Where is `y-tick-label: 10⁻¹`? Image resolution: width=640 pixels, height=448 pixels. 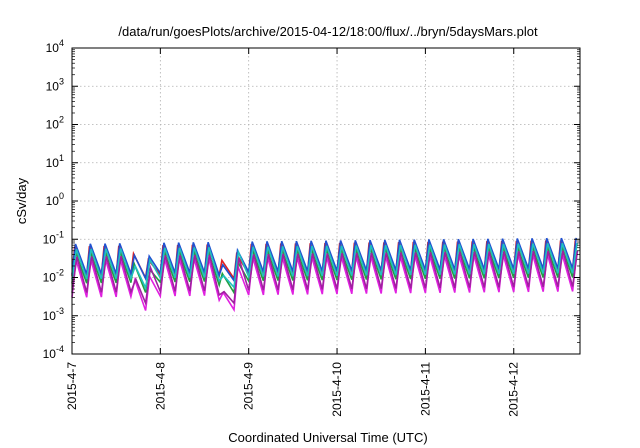
y-tick-label: 10⁻¹ is located at coordinates (53, 237).